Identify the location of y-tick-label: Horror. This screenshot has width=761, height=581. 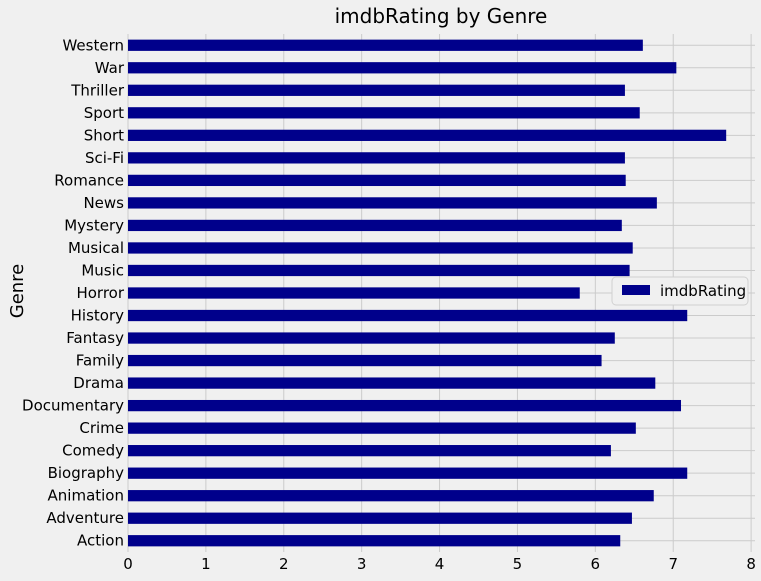
(100, 293).